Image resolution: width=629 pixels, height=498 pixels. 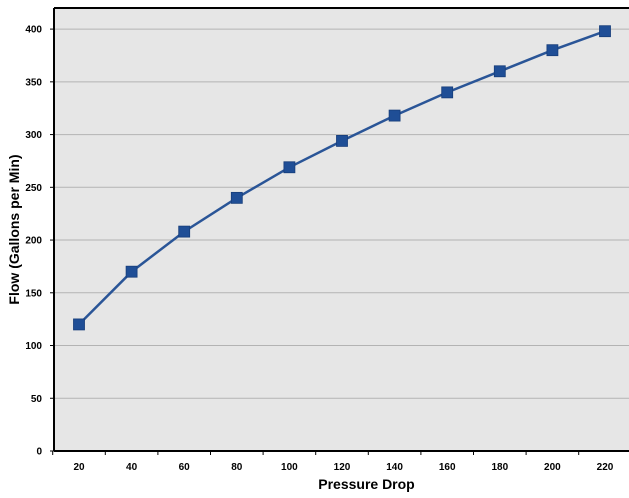 What do you see at coordinates (33, 346) in the screenshot?
I see `y-tick-label: 100` at bounding box center [33, 346].